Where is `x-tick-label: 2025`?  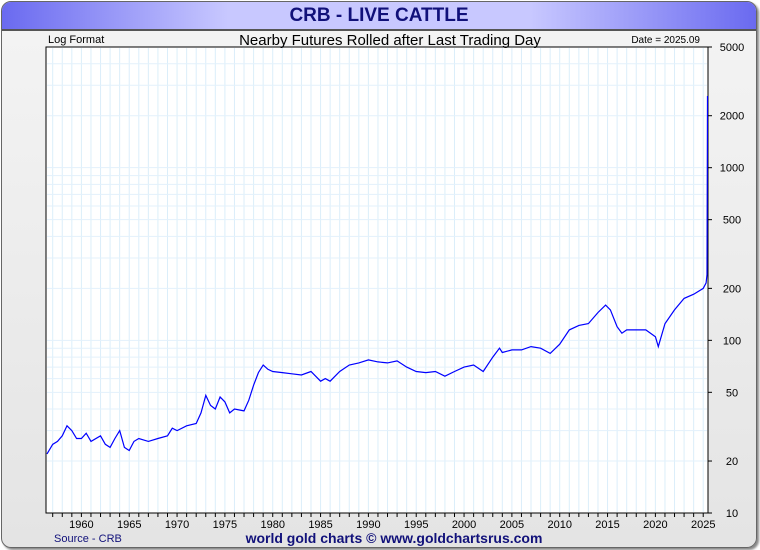 x-tick-label: 2025 is located at coordinates (703, 525).